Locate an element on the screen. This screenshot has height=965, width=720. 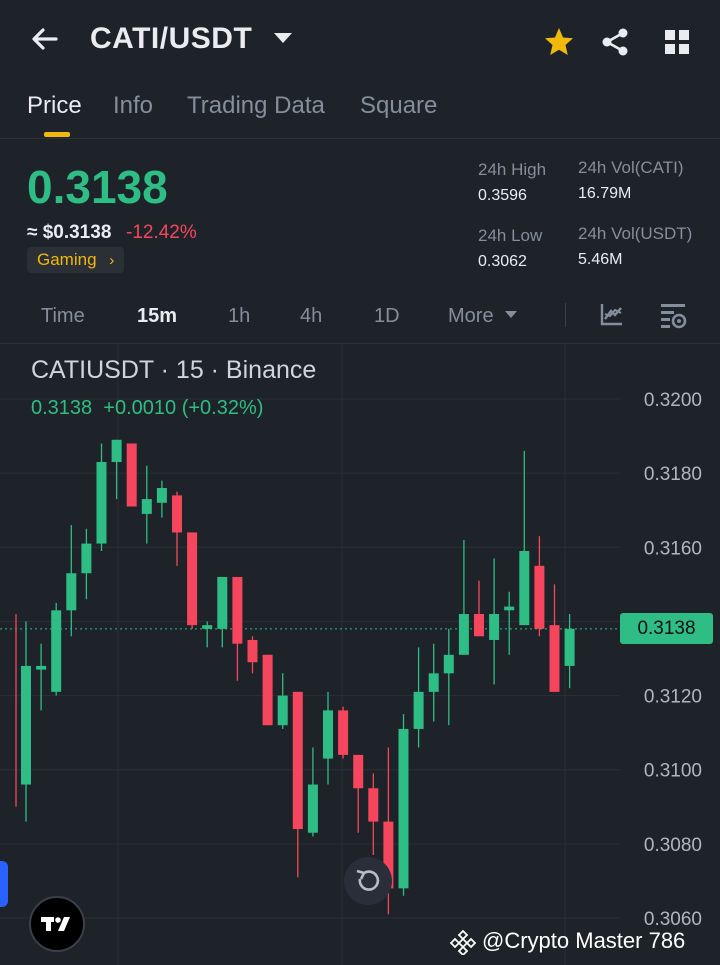
watermark: @Crypto Master 786 is located at coordinates (584, 940).